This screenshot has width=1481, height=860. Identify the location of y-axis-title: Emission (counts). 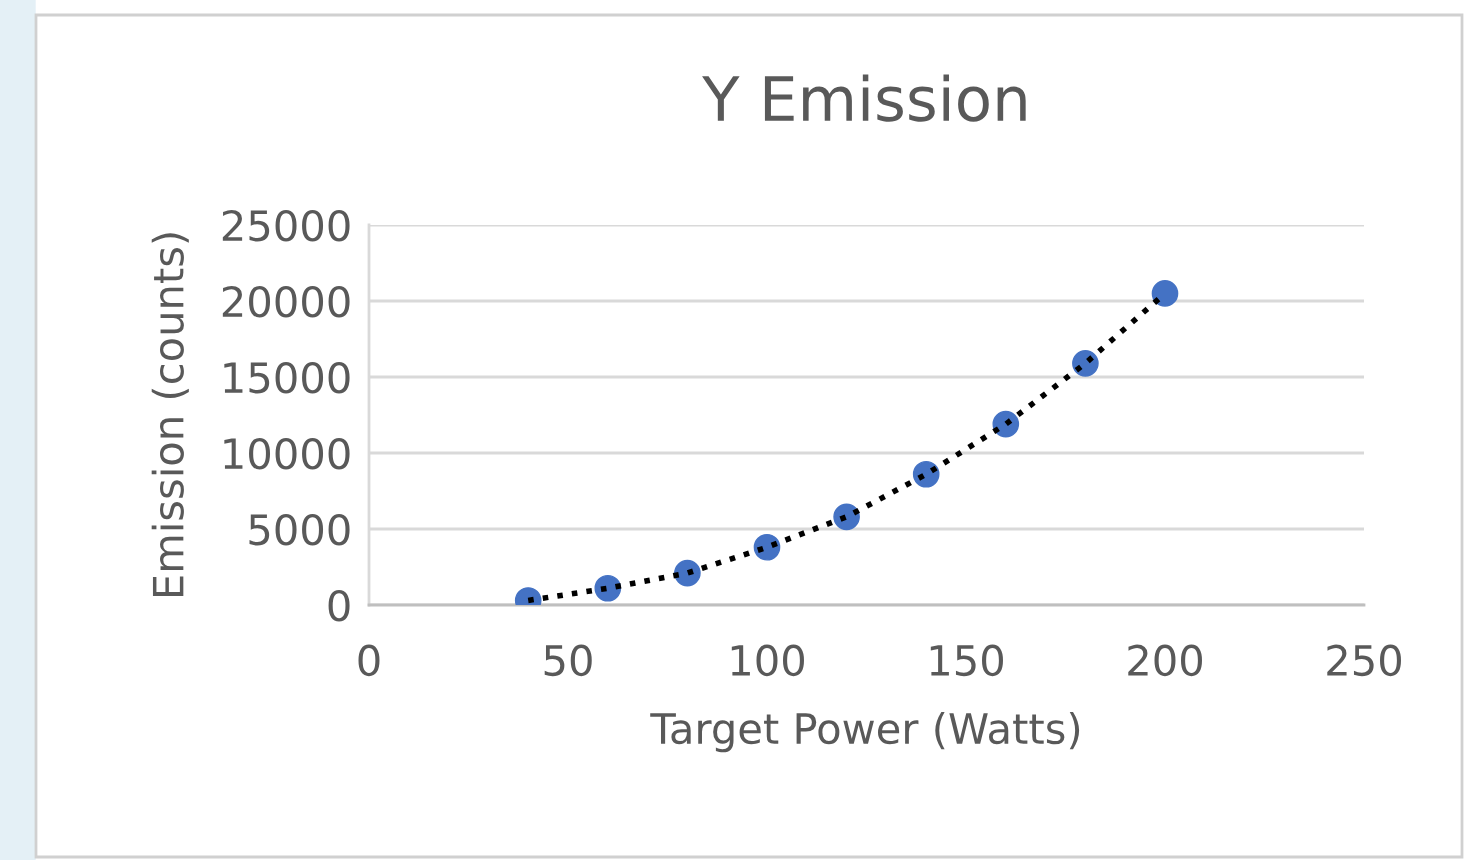
(170, 415).